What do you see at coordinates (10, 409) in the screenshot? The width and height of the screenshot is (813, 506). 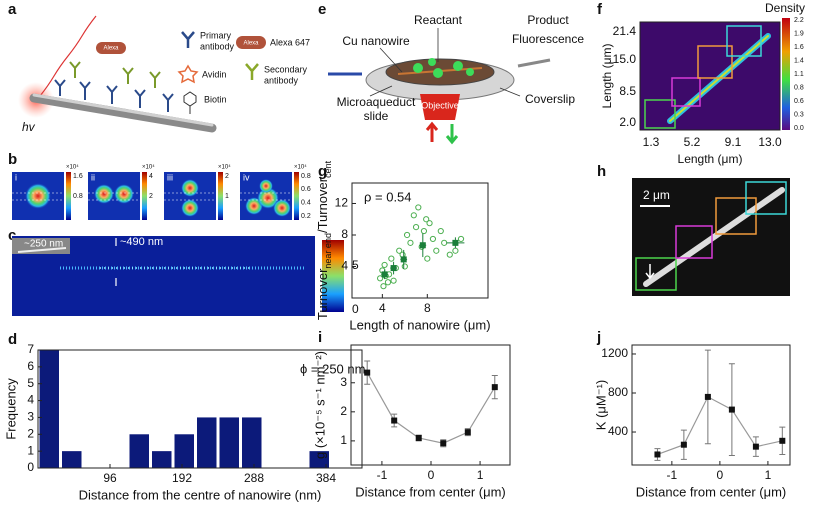 I see `y-axis-label: Frequency` at bounding box center [10, 409].